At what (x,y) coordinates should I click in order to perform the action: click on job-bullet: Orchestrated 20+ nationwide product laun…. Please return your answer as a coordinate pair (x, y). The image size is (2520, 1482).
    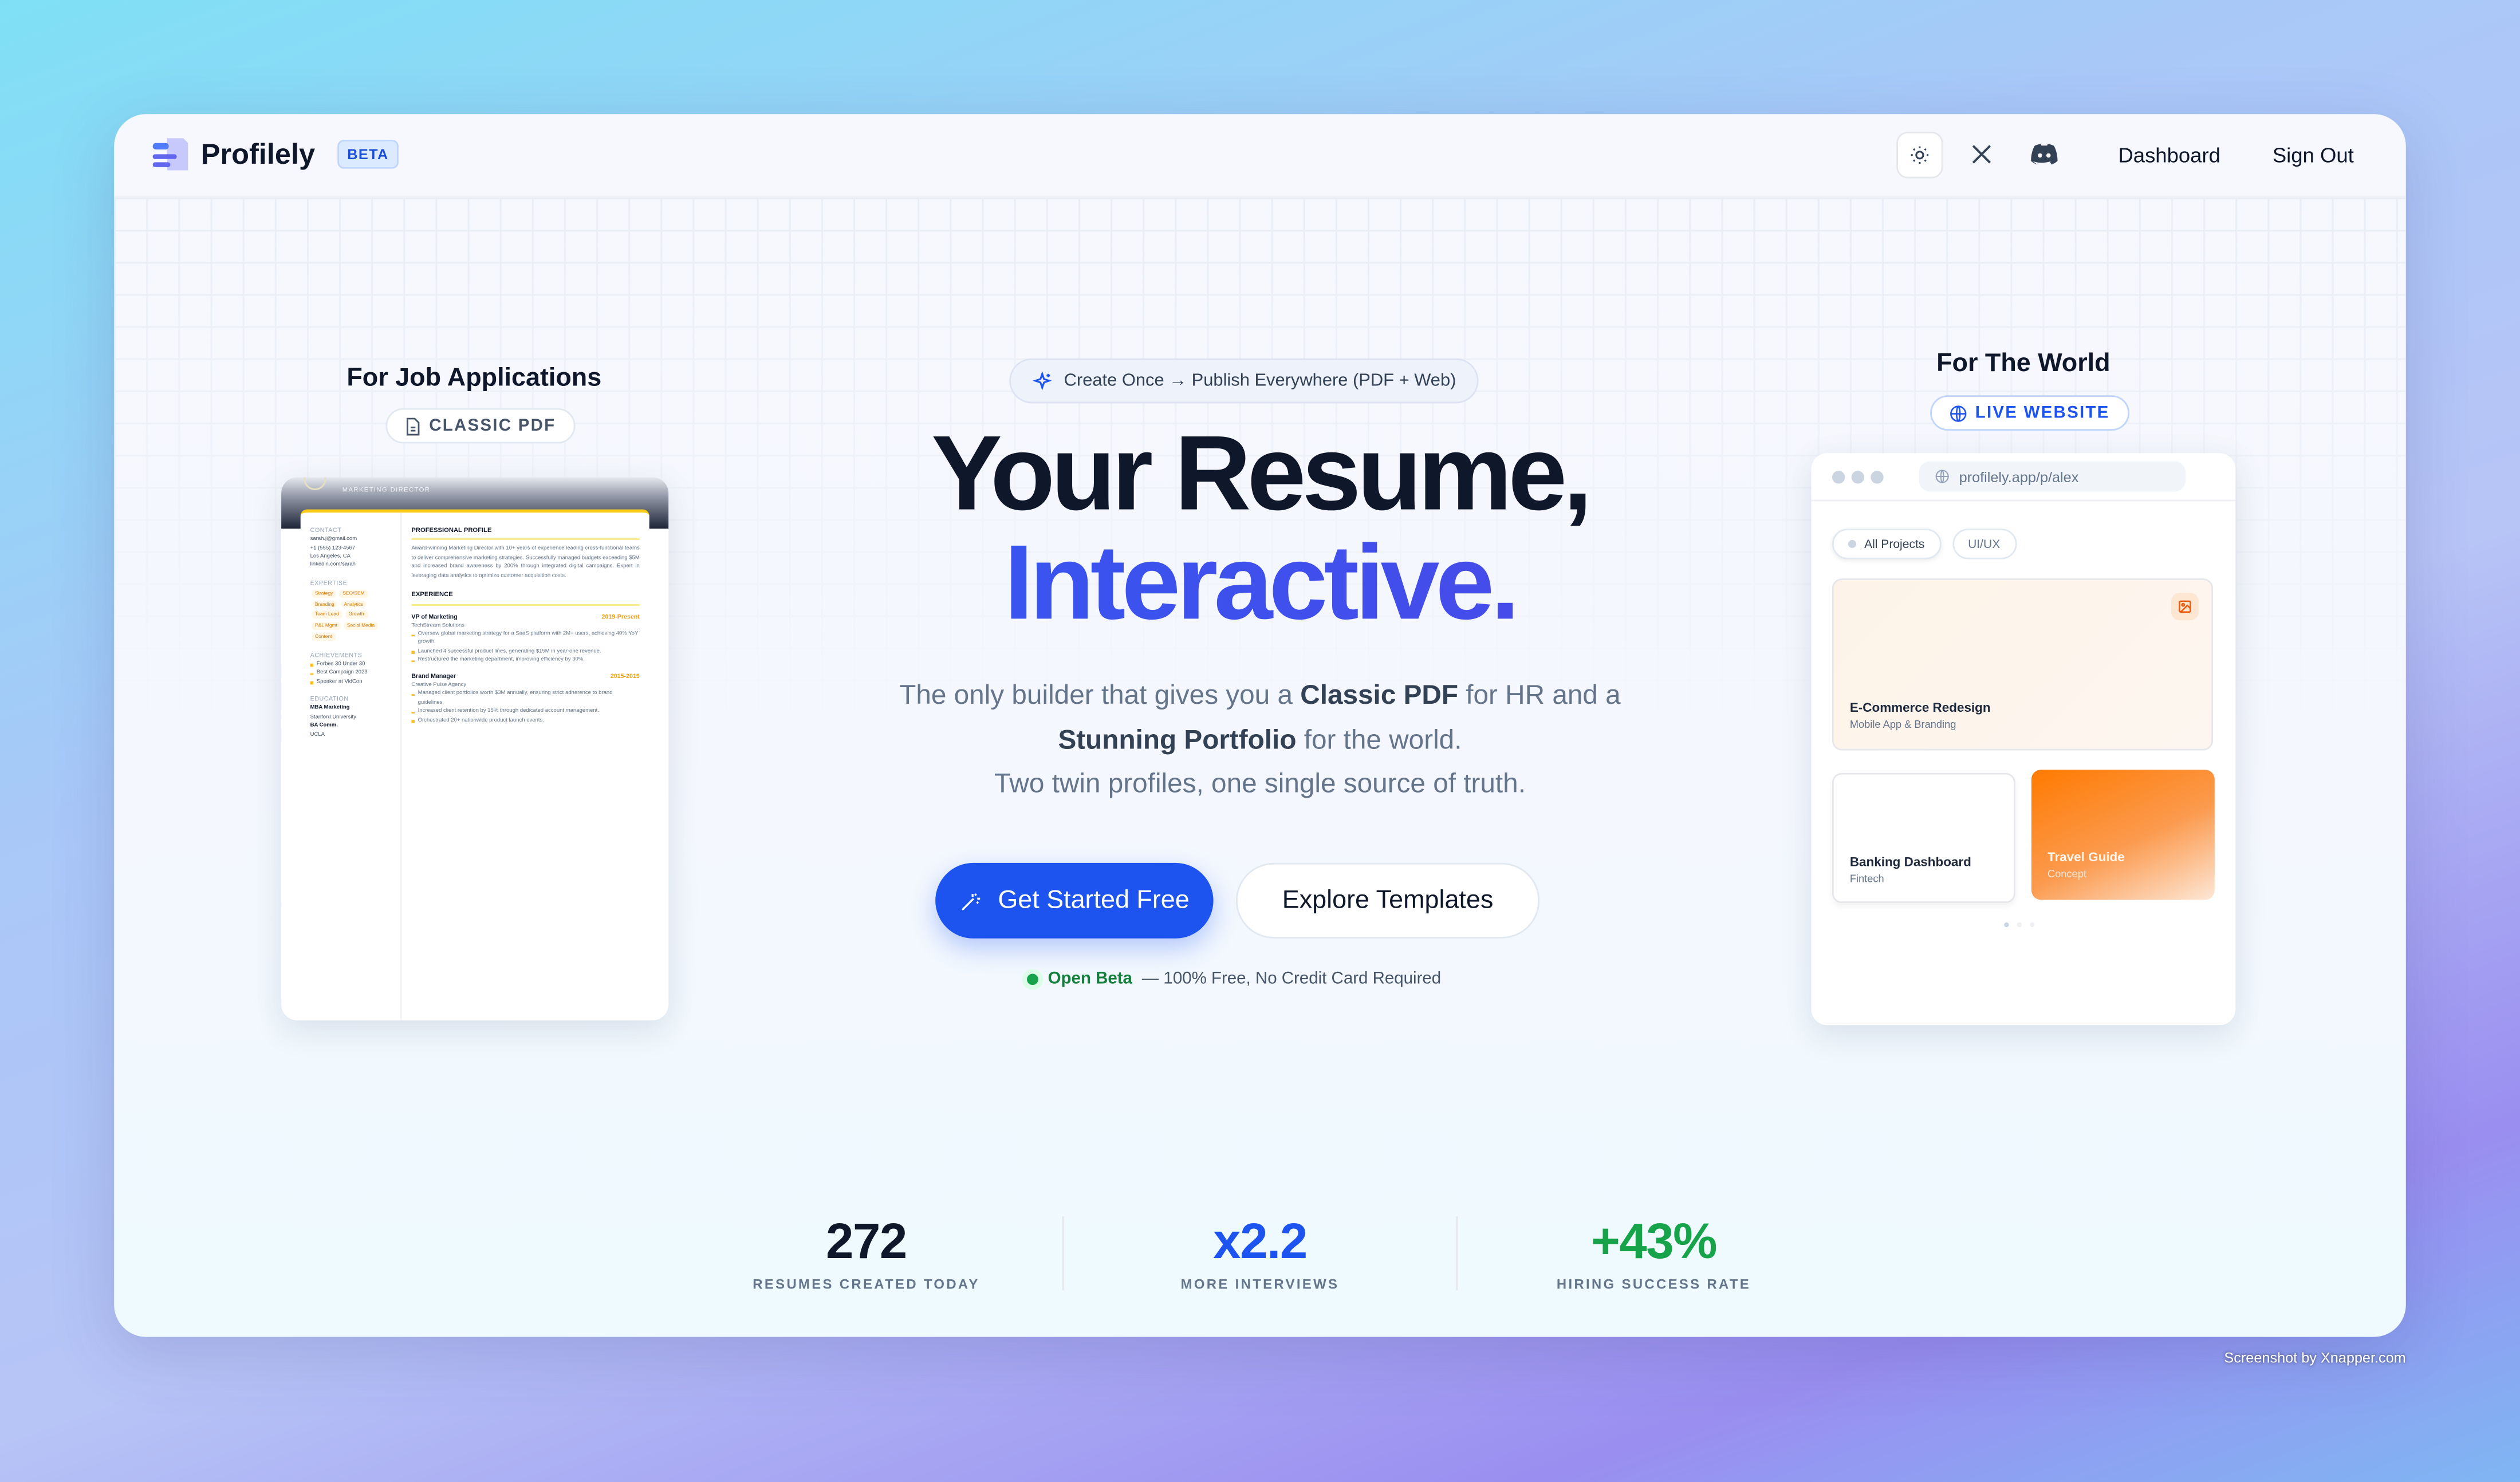
    Looking at the image, I should click on (525, 720).